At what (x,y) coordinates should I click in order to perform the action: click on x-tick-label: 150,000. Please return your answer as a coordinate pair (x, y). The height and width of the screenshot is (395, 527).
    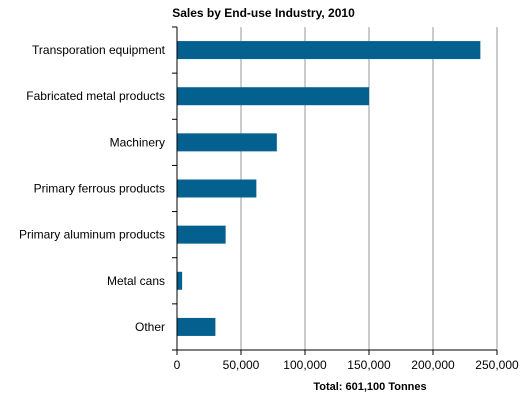
    Looking at the image, I should click on (369, 365).